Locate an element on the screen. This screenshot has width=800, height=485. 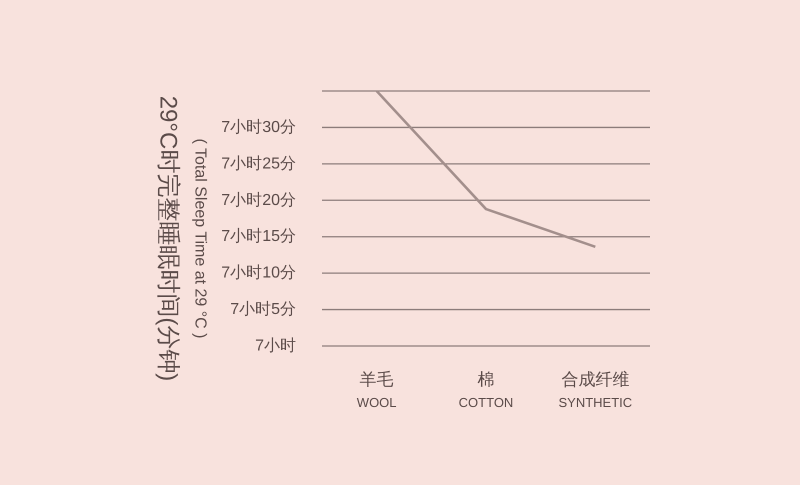
text: 7小时20分 is located at coordinates (258, 199).